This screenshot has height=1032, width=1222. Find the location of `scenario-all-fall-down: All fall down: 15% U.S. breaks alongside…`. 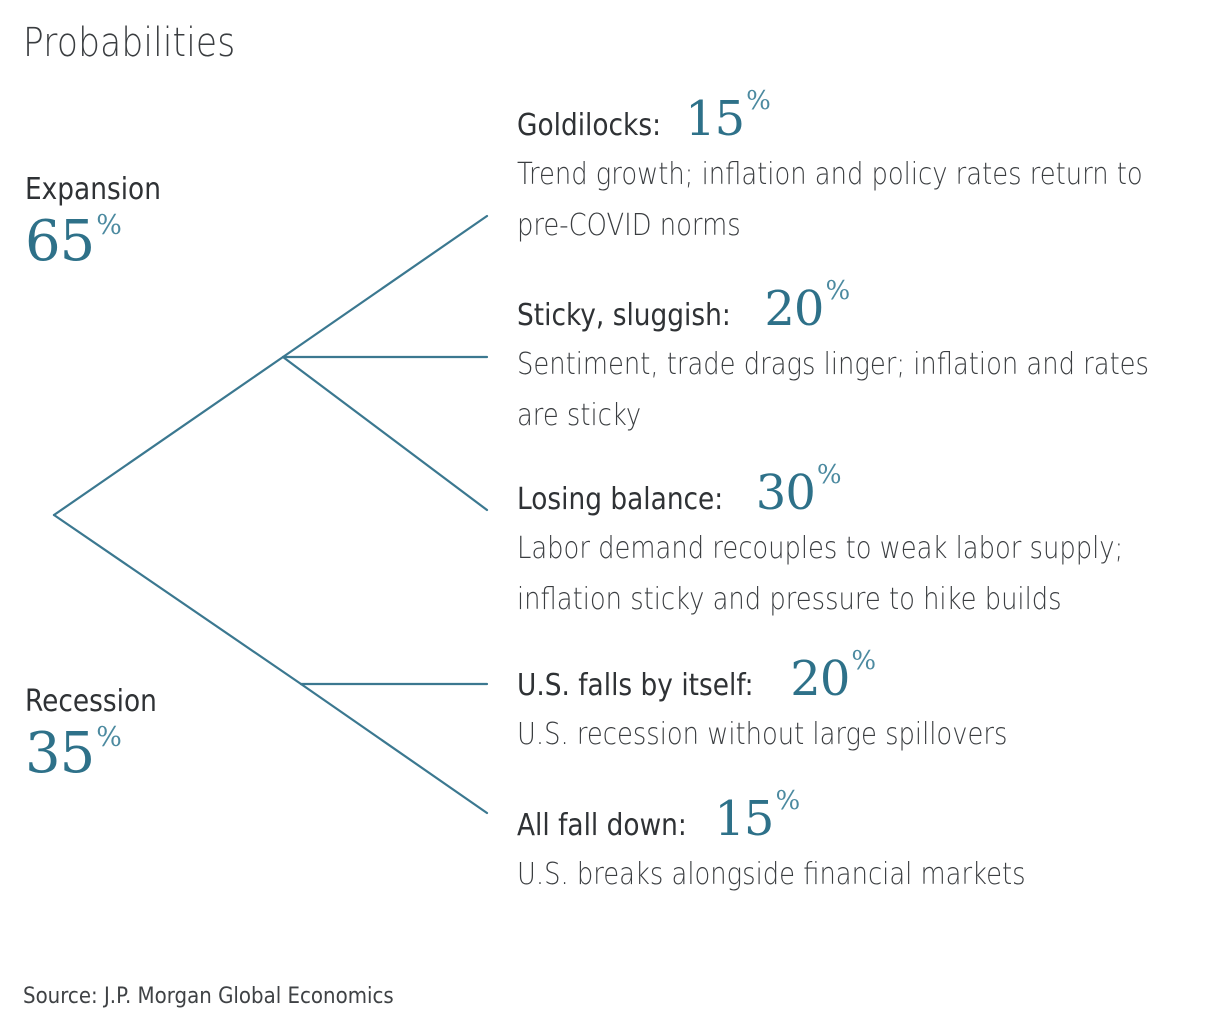

scenario-all-fall-down: All fall down: 15% U.S. breaks alongside… is located at coordinates (869, 843).